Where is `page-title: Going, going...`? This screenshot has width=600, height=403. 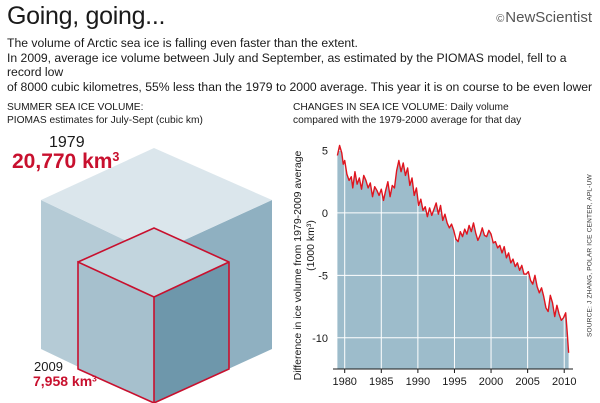
page-title: Going, going... is located at coordinates (86, 16).